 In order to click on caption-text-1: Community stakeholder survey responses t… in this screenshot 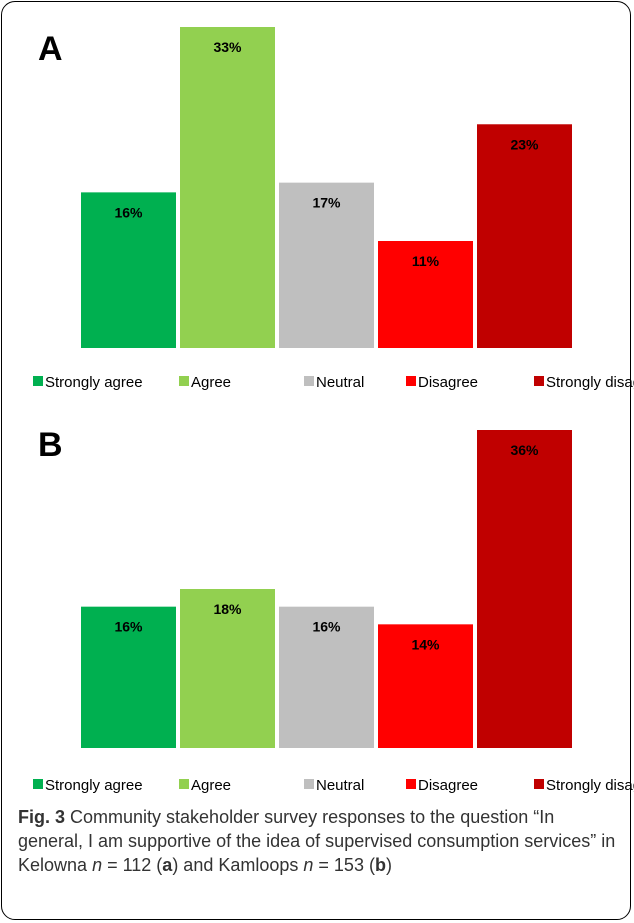, I will do `click(317, 841)`.